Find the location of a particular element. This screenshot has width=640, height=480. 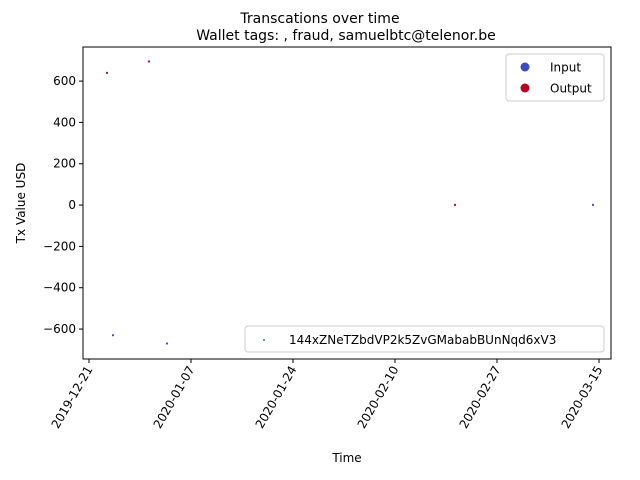

y-tick-label: −400 is located at coordinates (59, 288).